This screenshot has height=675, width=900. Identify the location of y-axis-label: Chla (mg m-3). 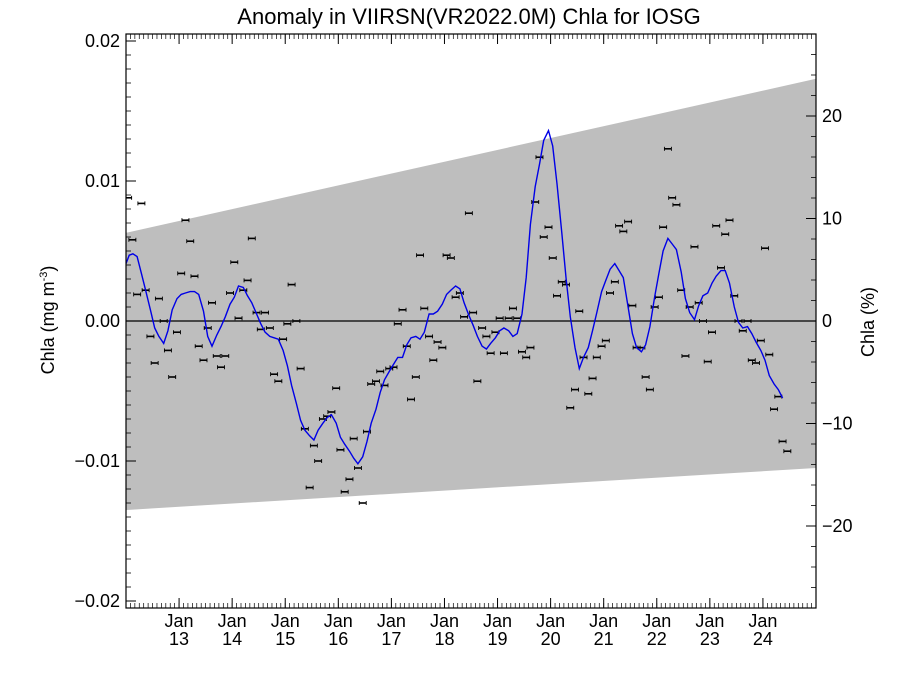
(48, 320).